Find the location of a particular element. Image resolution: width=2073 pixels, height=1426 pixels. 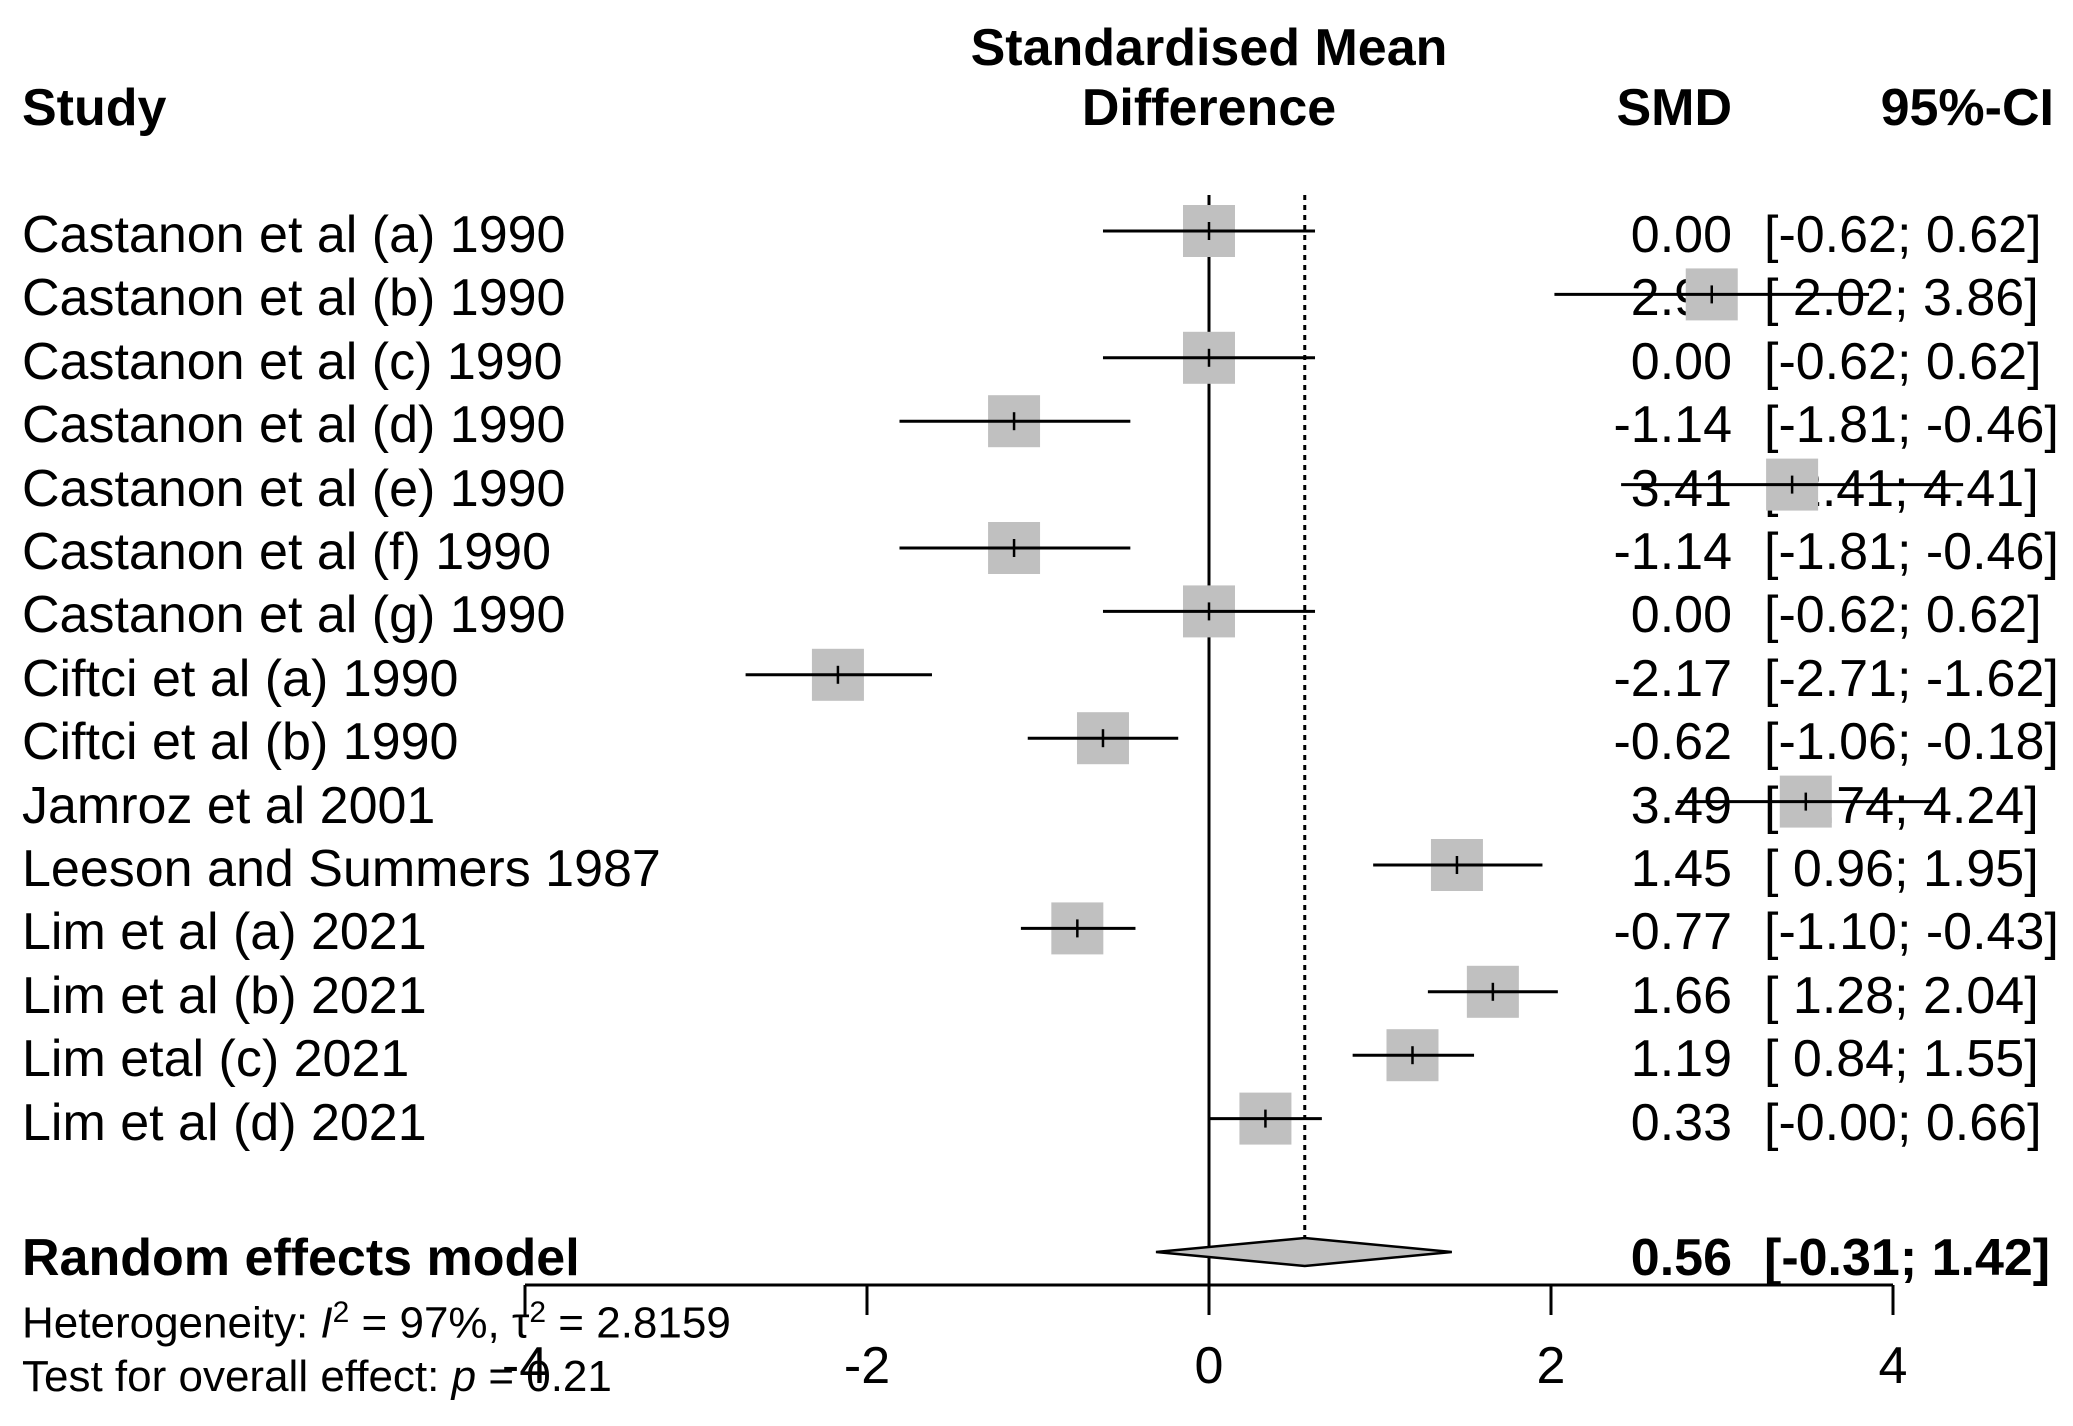

pooled-ci: [-0.31; 1.42] is located at coordinates (1907, 1258).